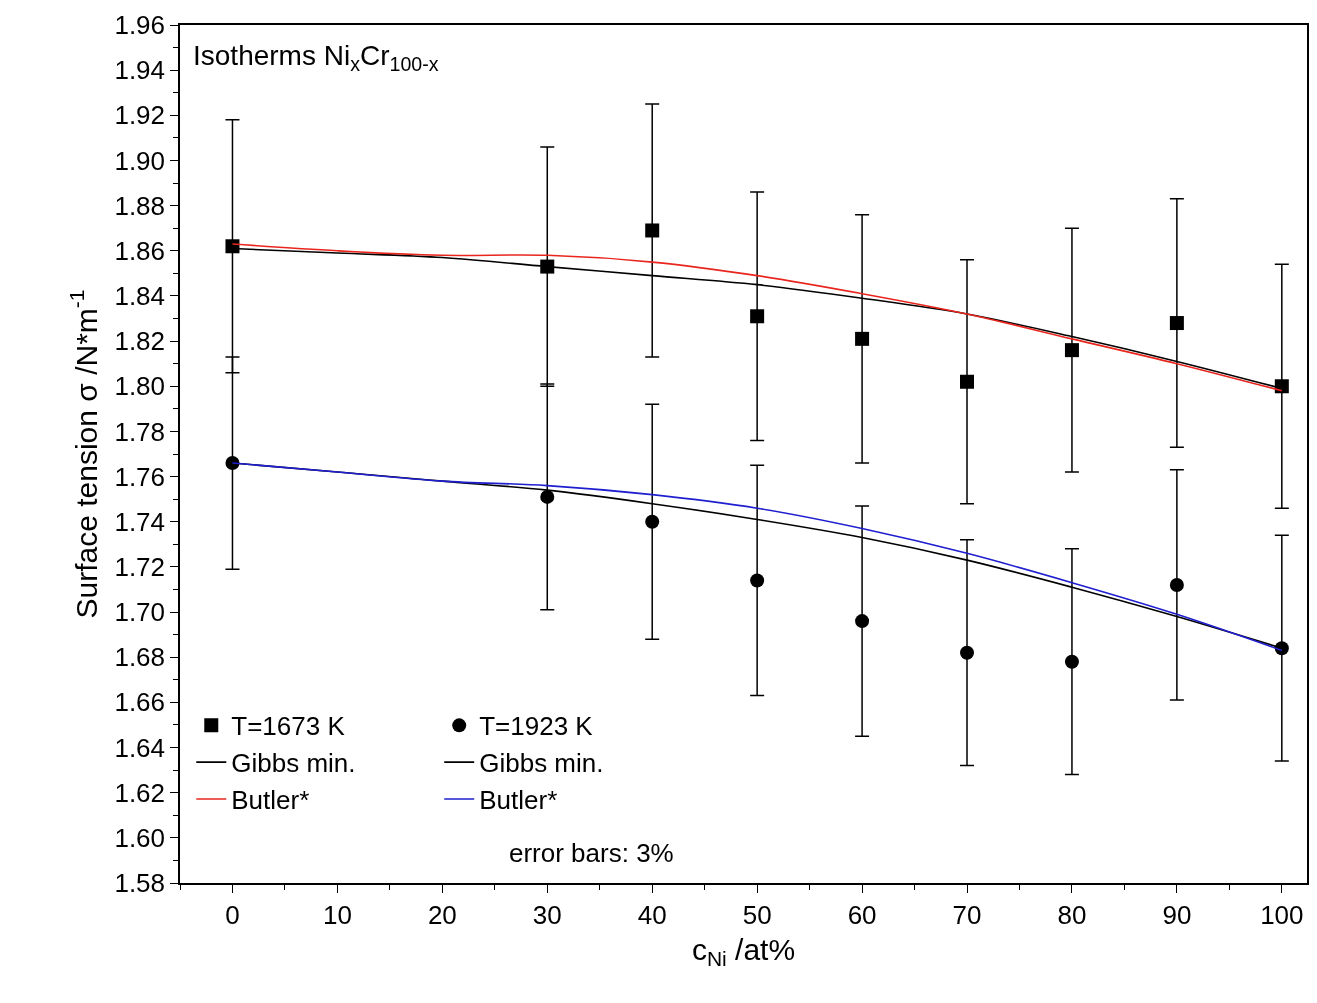 The image size is (1317, 1003). What do you see at coordinates (288, 726) in the screenshot?
I see `legend-label: T=1673 K` at bounding box center [288, 726].